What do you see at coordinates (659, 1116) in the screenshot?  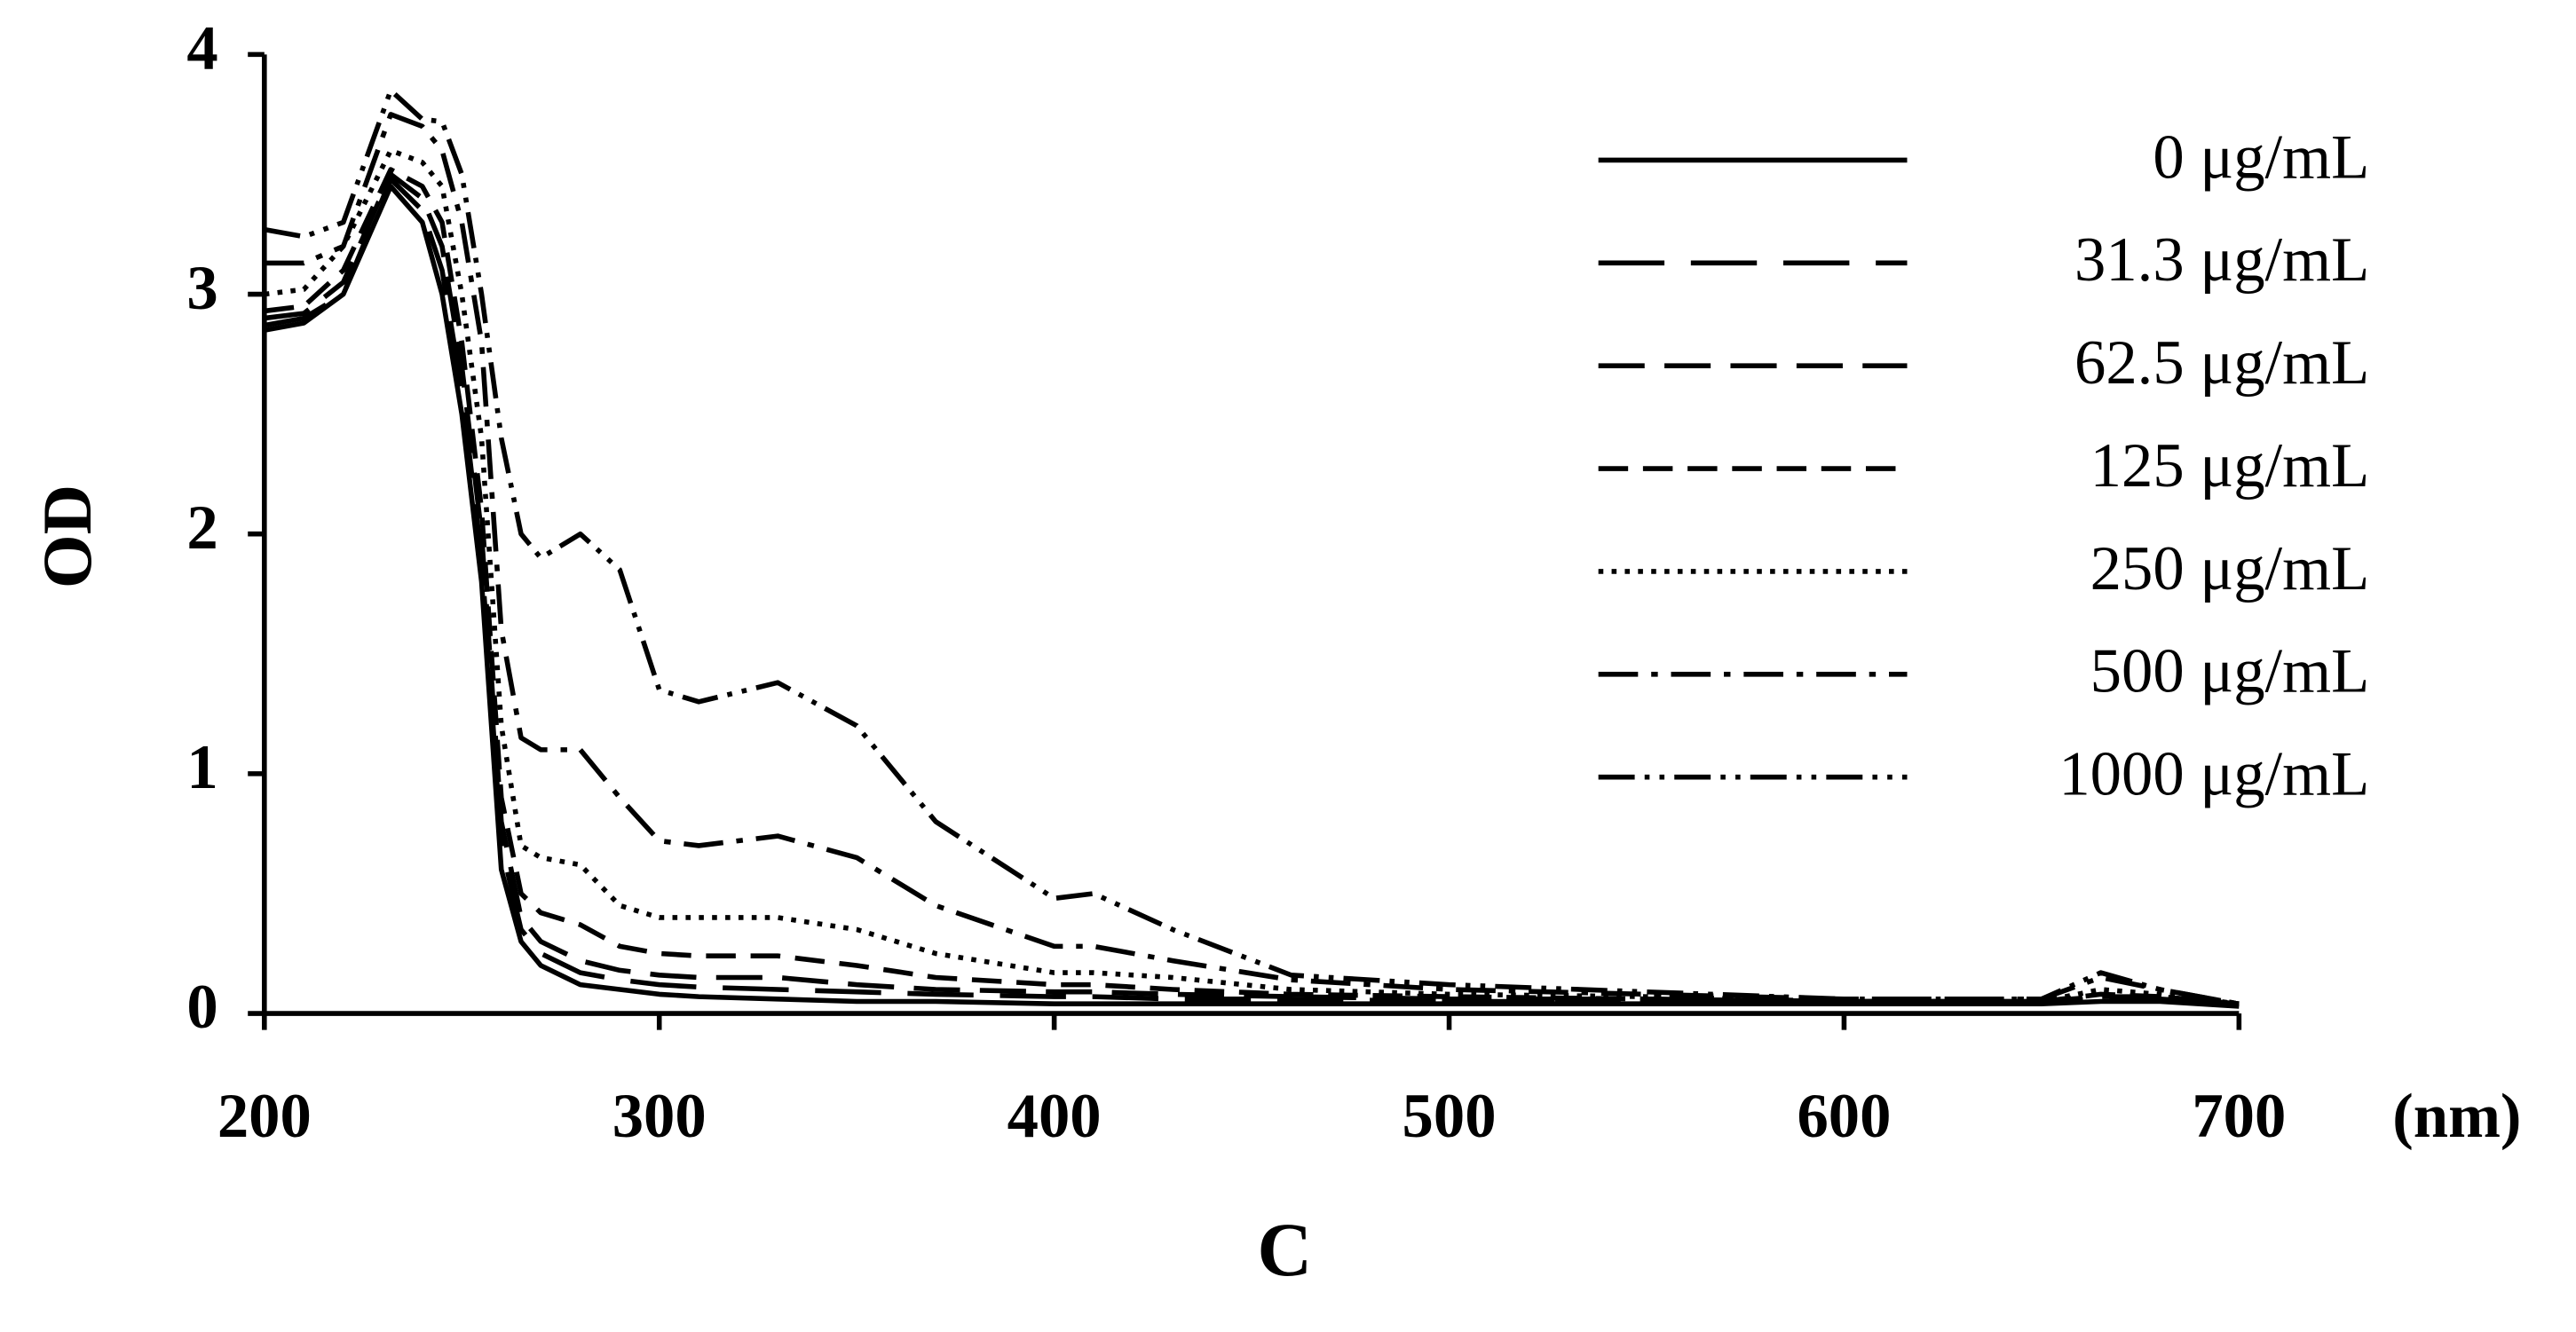 I see `x-tick-label: 300` at bounding box center [659, 1116].